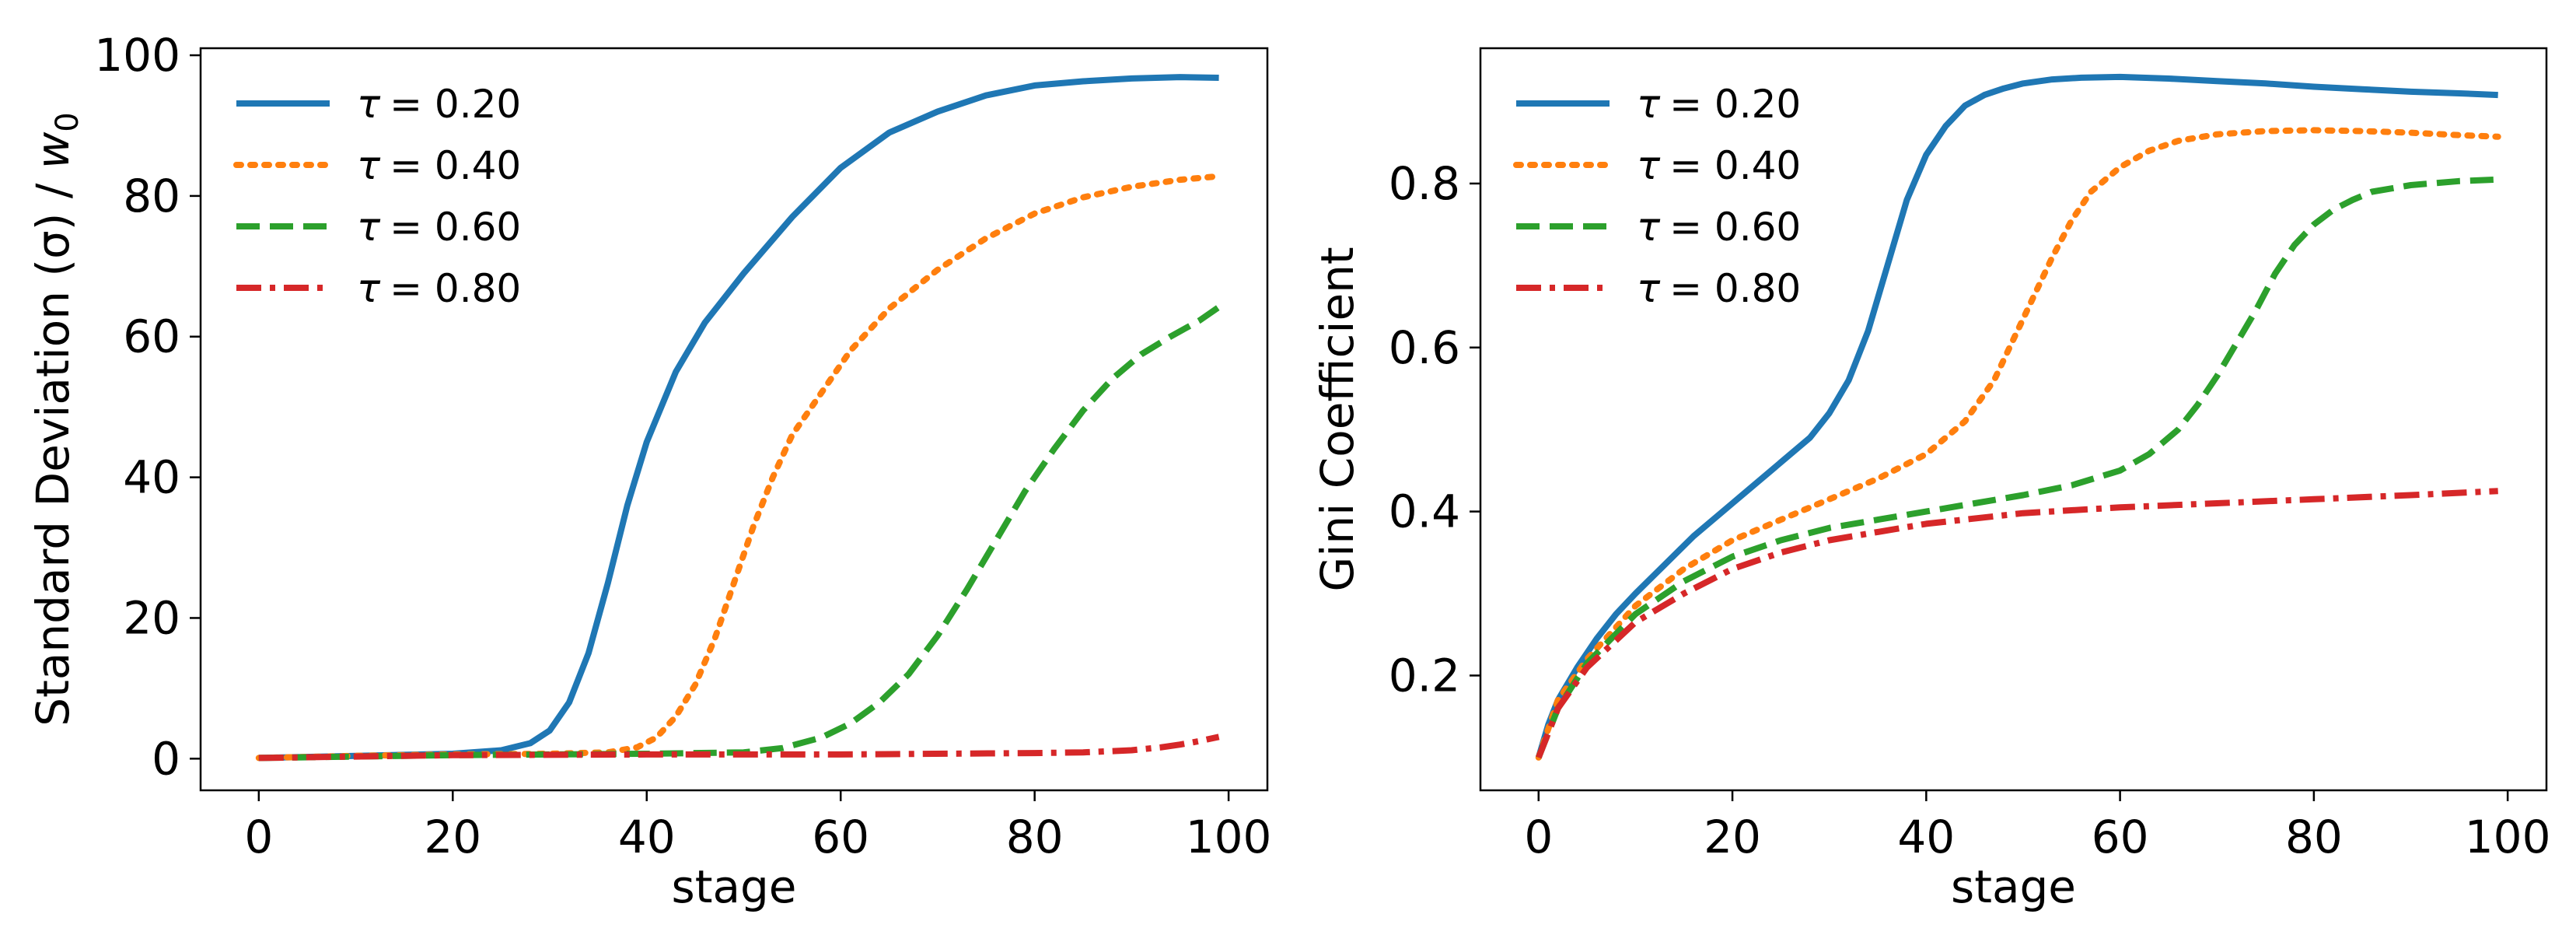 This screenshot has height=942, width=2576. Describe the element at coordinates (1424, 675) in the screenshot. I see `y-tick-label: 0.2` at that location.